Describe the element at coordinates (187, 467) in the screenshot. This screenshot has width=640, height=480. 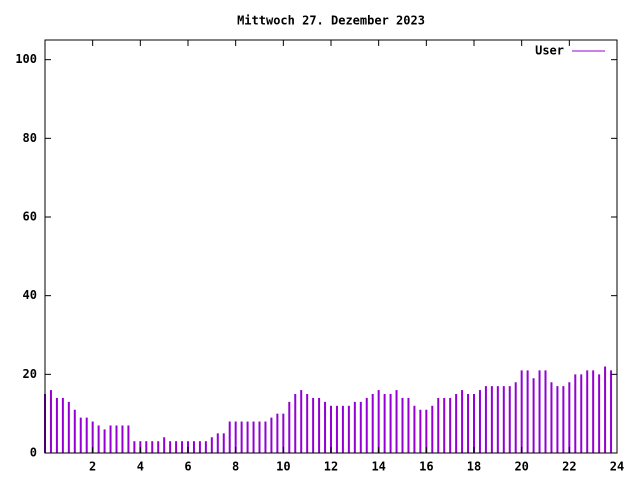
I see `x-tick-label: 6` at that location.